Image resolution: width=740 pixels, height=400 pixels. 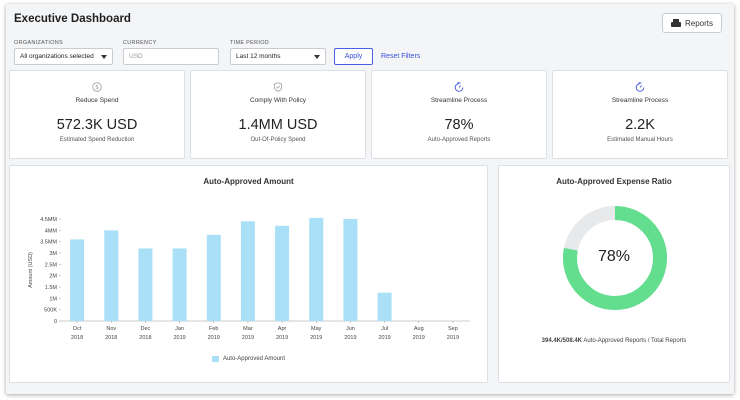 What do you see at coordinates (77, 333) in the screenshot?
I see `x-tick-label: Oct 2018` at bounding box center [77, 333].